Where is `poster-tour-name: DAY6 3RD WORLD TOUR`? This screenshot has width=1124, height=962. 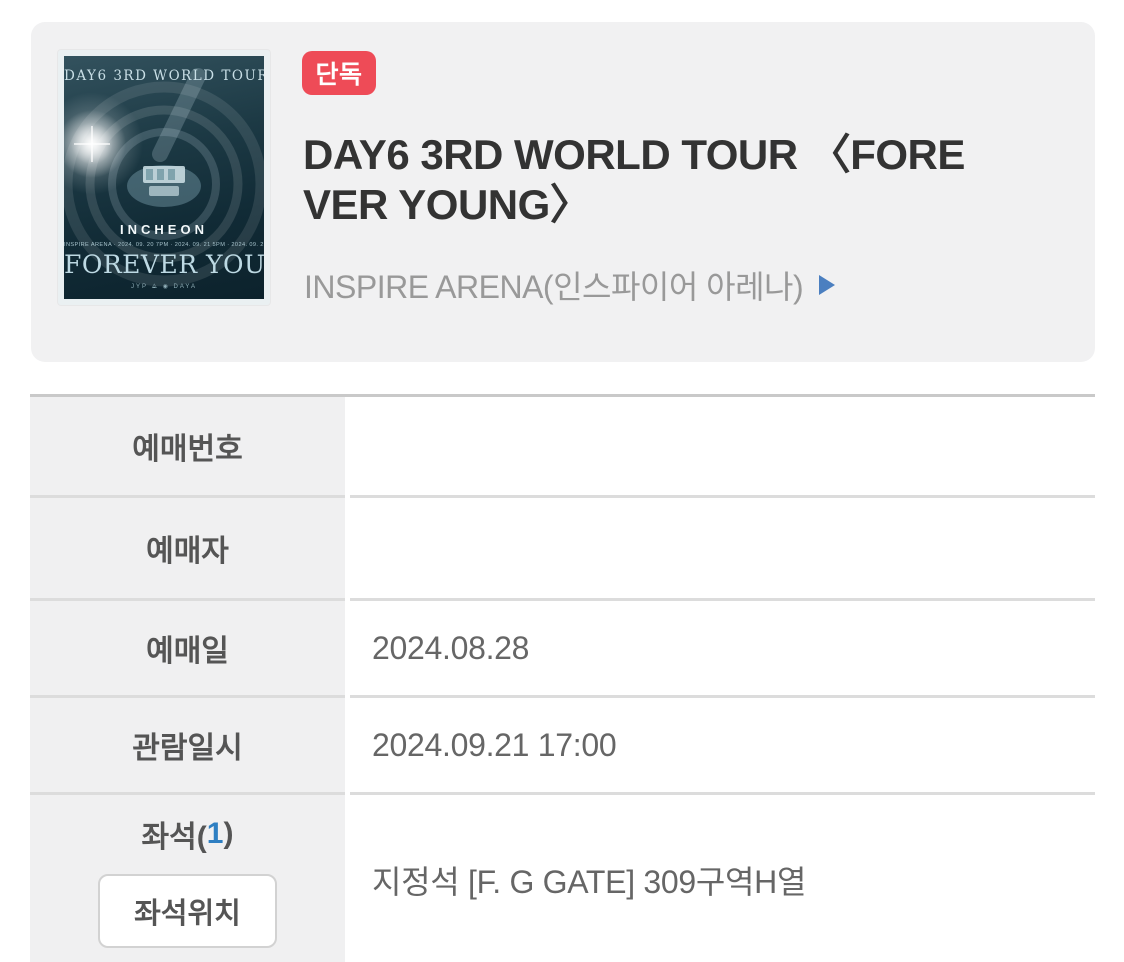 poster-tour-name: DAY6 3RD WORLD TOUR is located at coordinates (164, 76).